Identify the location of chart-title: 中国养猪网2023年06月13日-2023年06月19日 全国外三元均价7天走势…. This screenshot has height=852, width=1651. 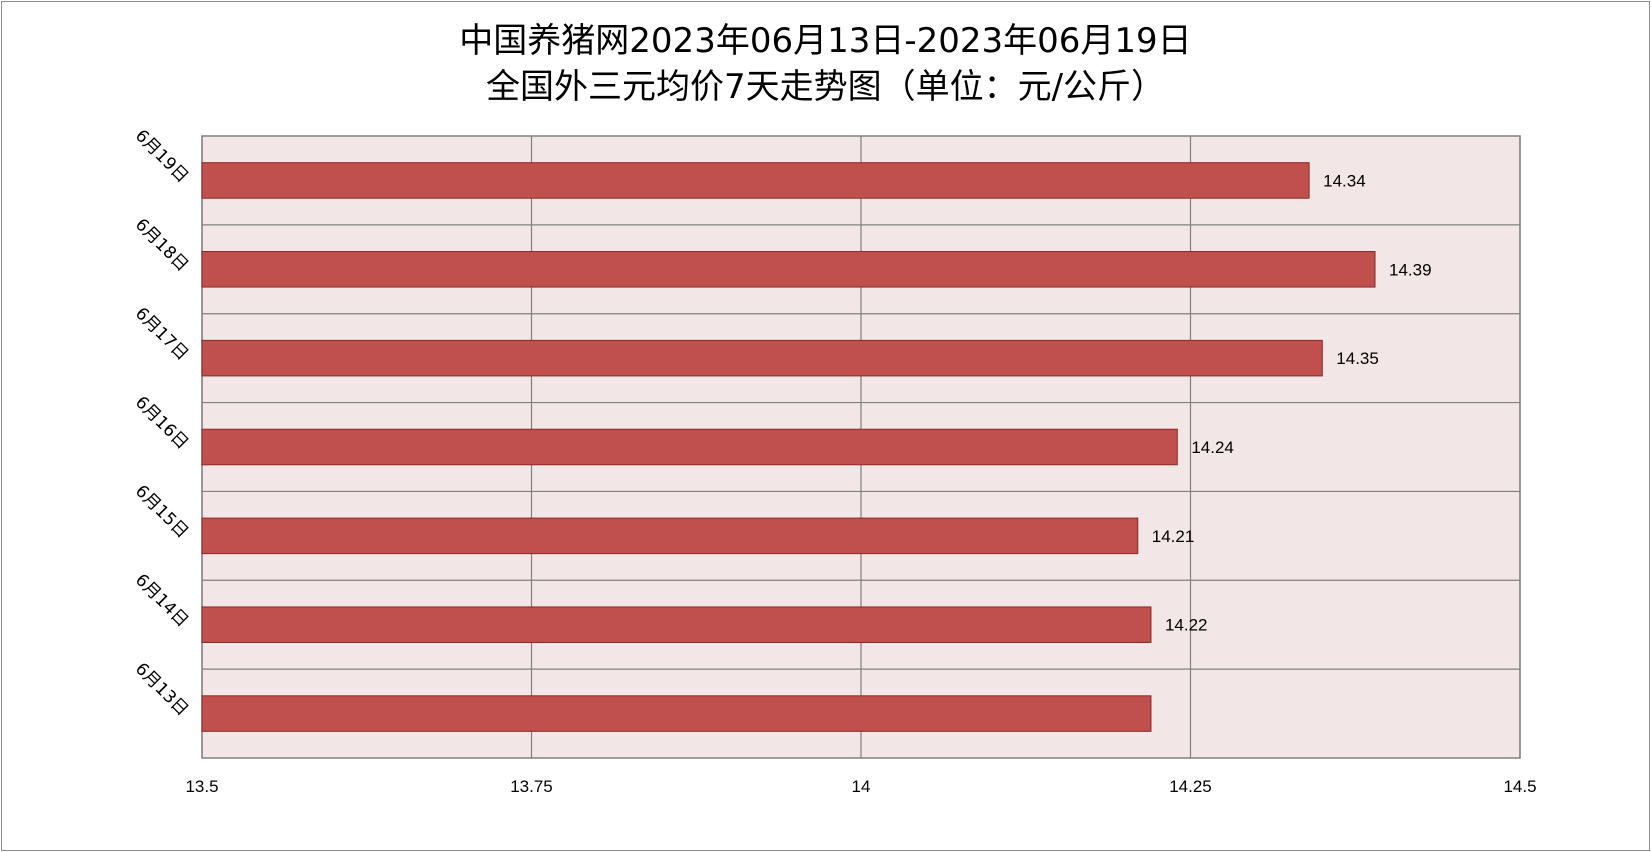
(825, 64).